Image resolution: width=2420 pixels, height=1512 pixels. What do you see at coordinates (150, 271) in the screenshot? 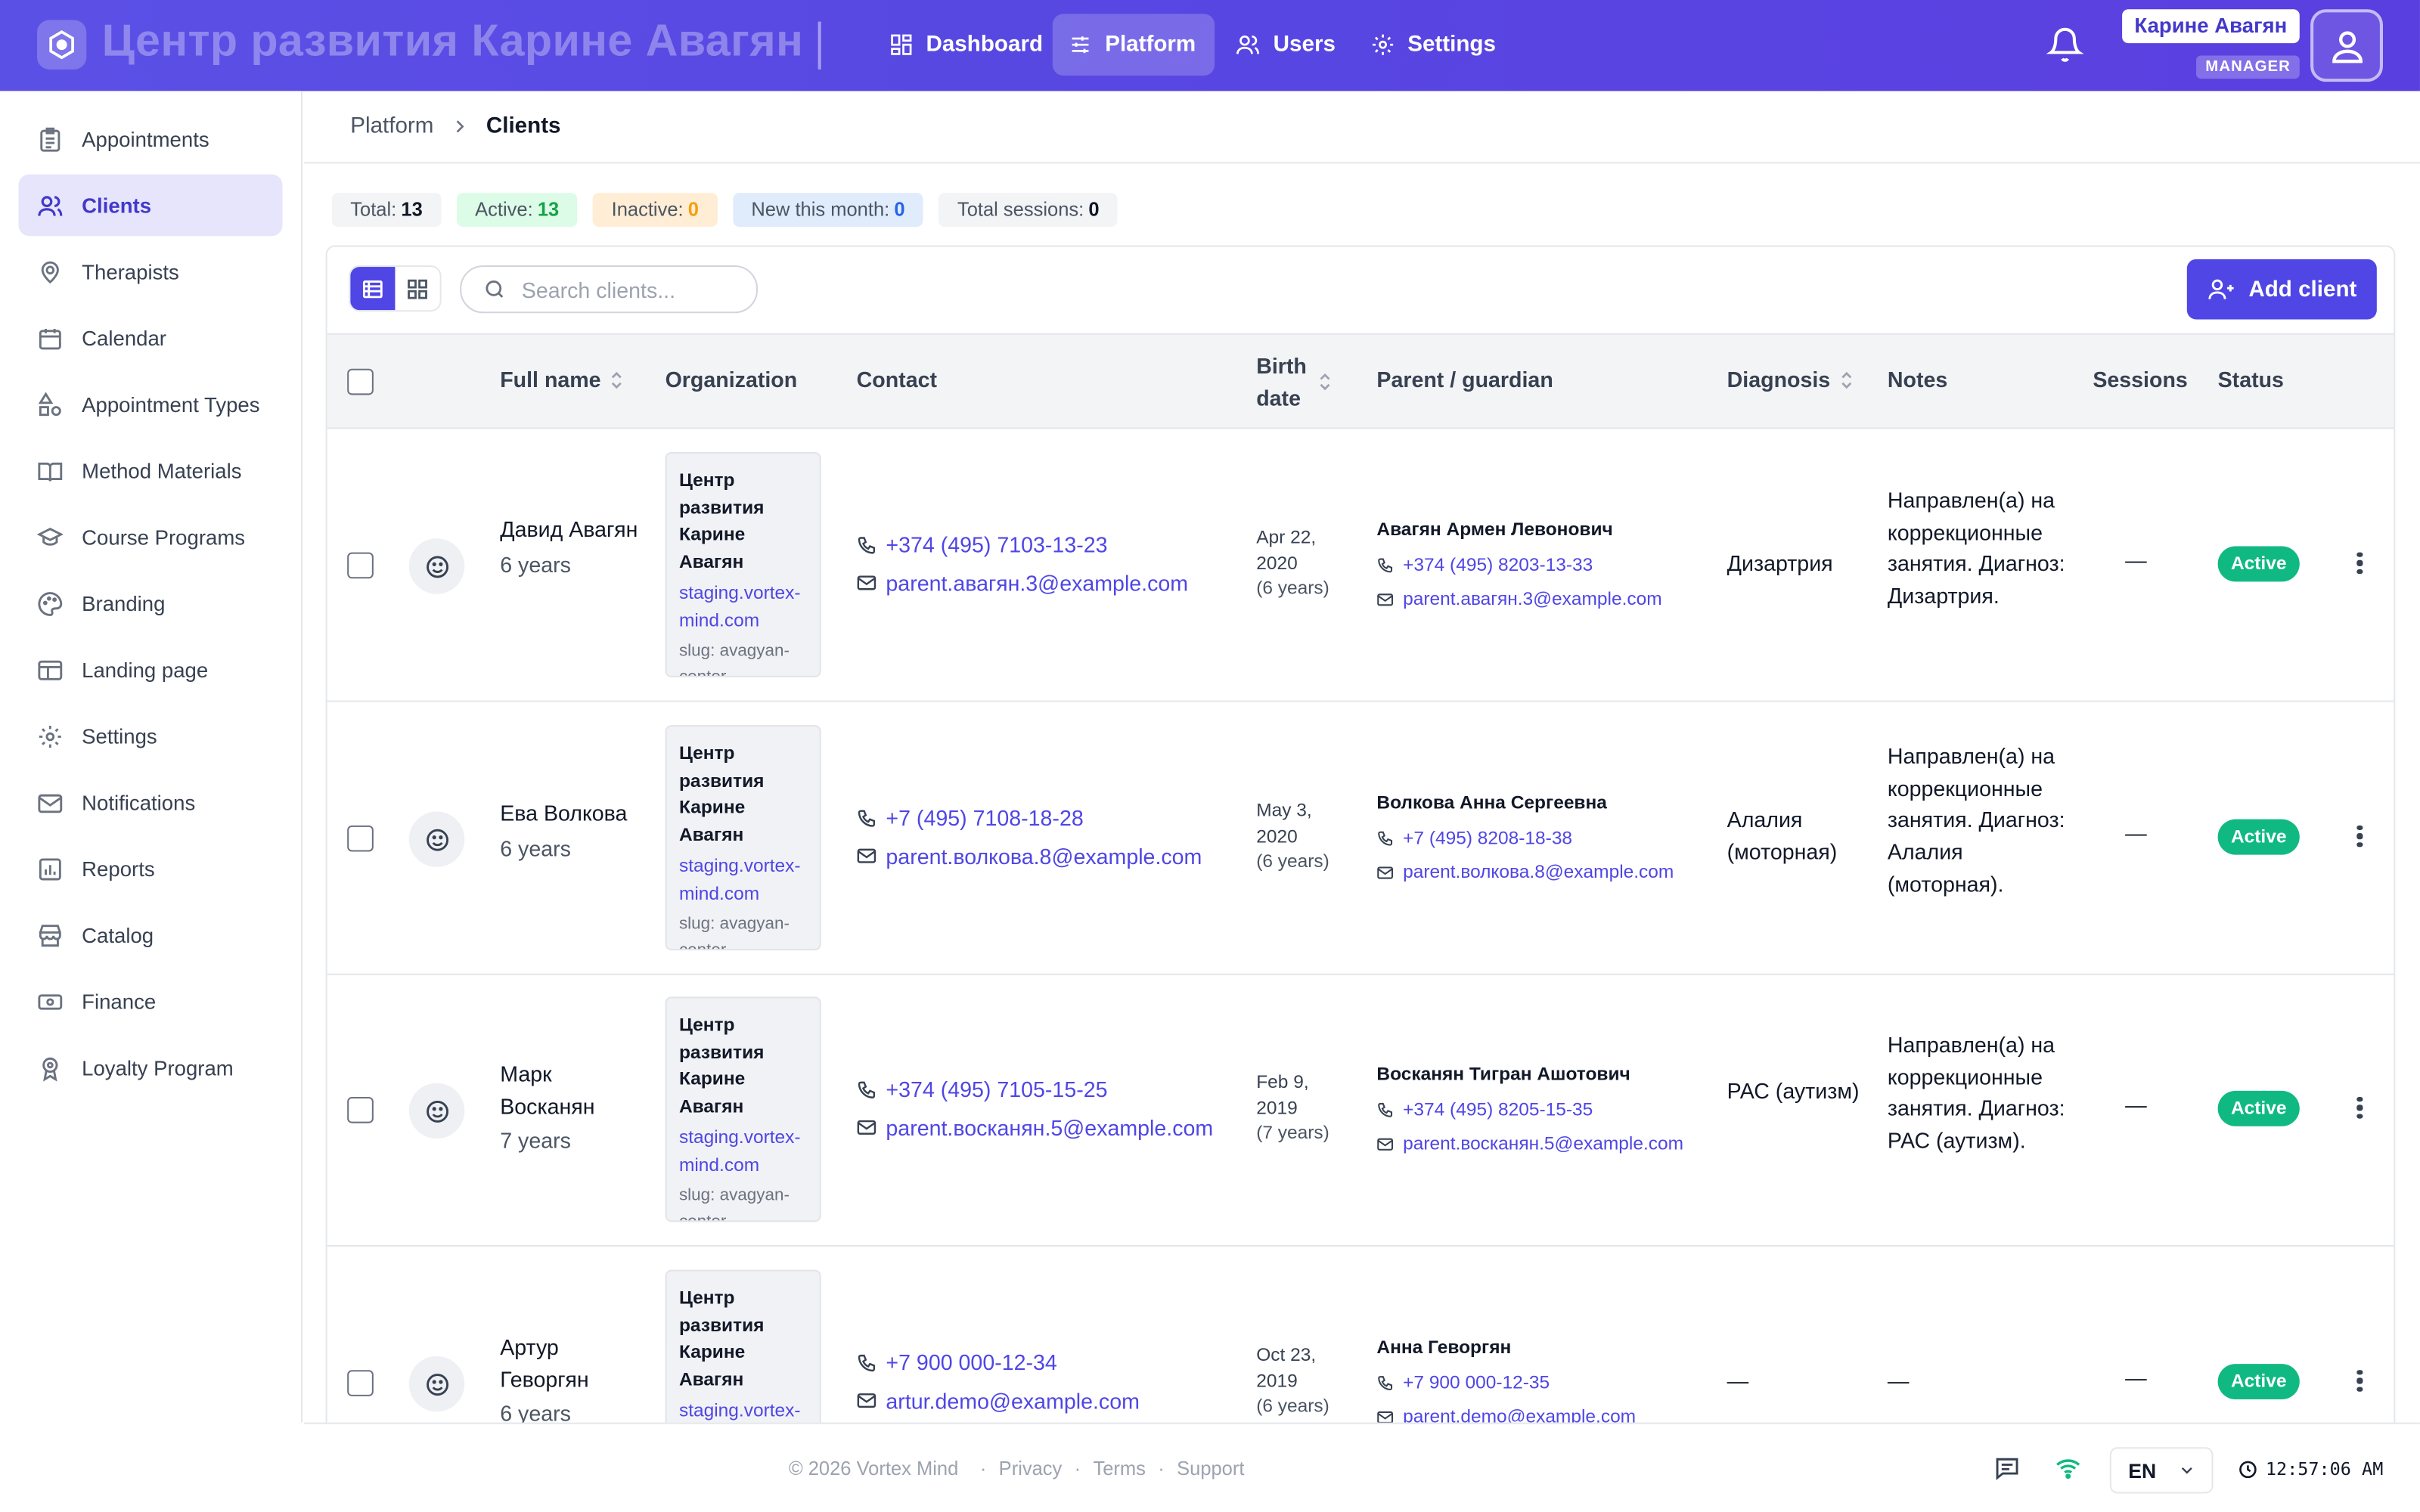
I see `sidebar-item-therapists: Therapists` at bounding box center [150, 271].